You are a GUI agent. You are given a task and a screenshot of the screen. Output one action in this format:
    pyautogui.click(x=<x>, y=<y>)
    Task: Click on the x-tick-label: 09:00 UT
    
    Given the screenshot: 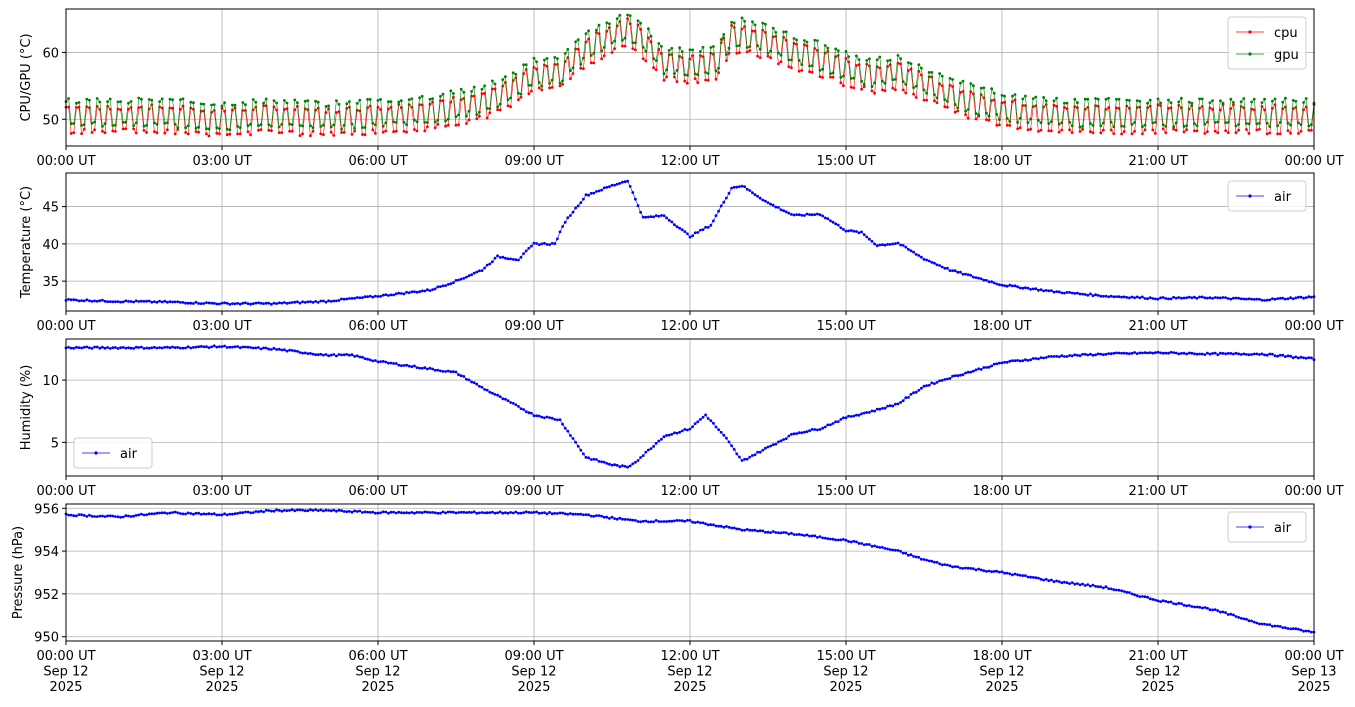 What is the action you would take?
    pyautogui.click(x=533, y=326)
    